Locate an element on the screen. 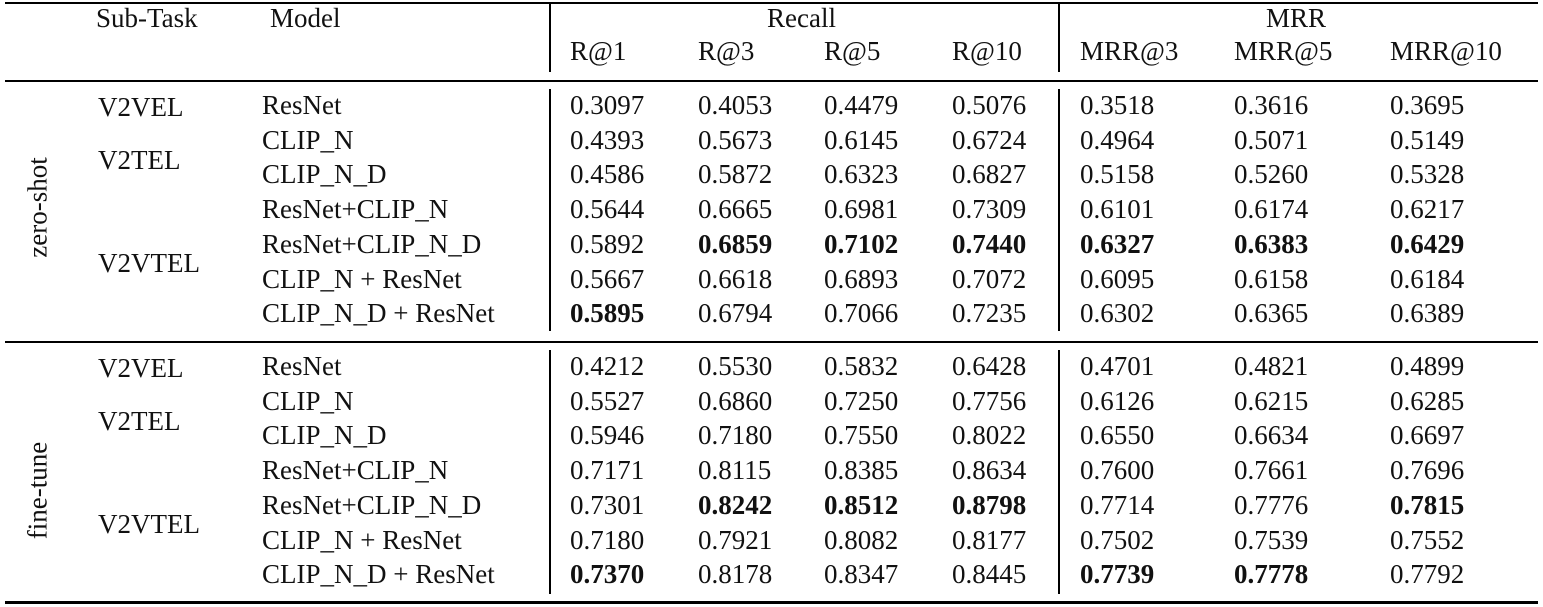 The image size is (1543, 607). value-cell: 0.5530 is located at coordinates (735, 366).